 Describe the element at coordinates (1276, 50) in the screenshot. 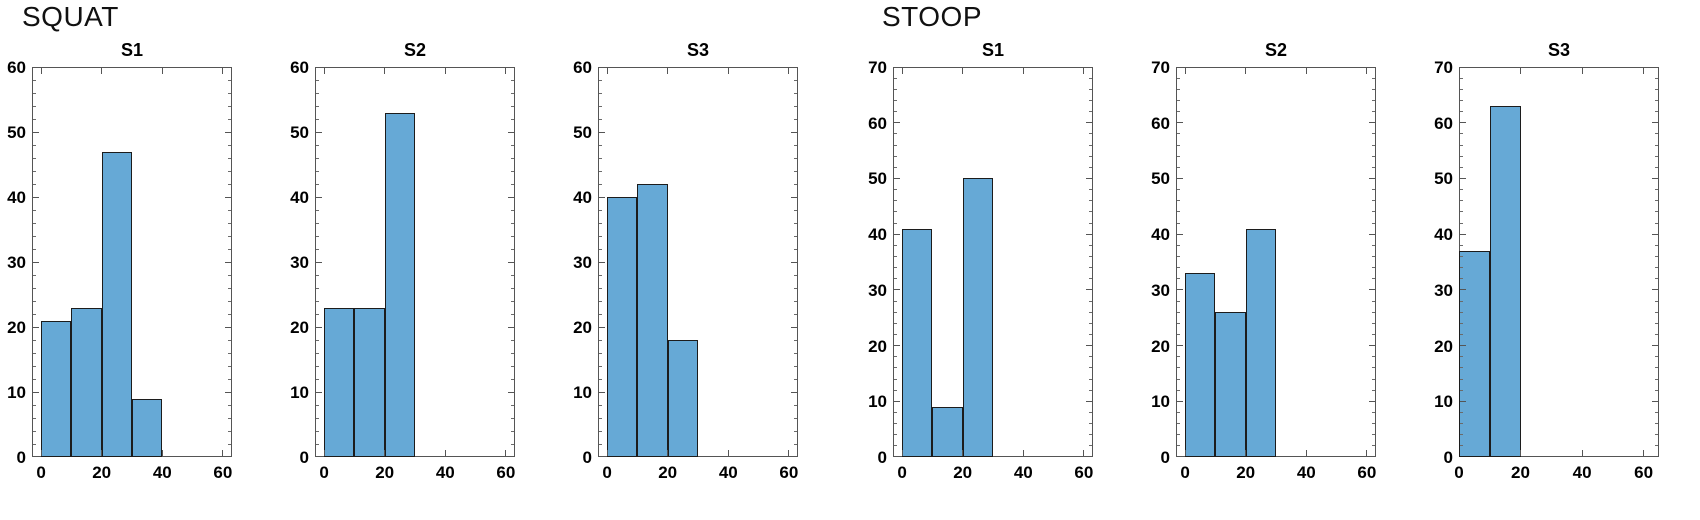

I see `chart-title: S2` at that location.